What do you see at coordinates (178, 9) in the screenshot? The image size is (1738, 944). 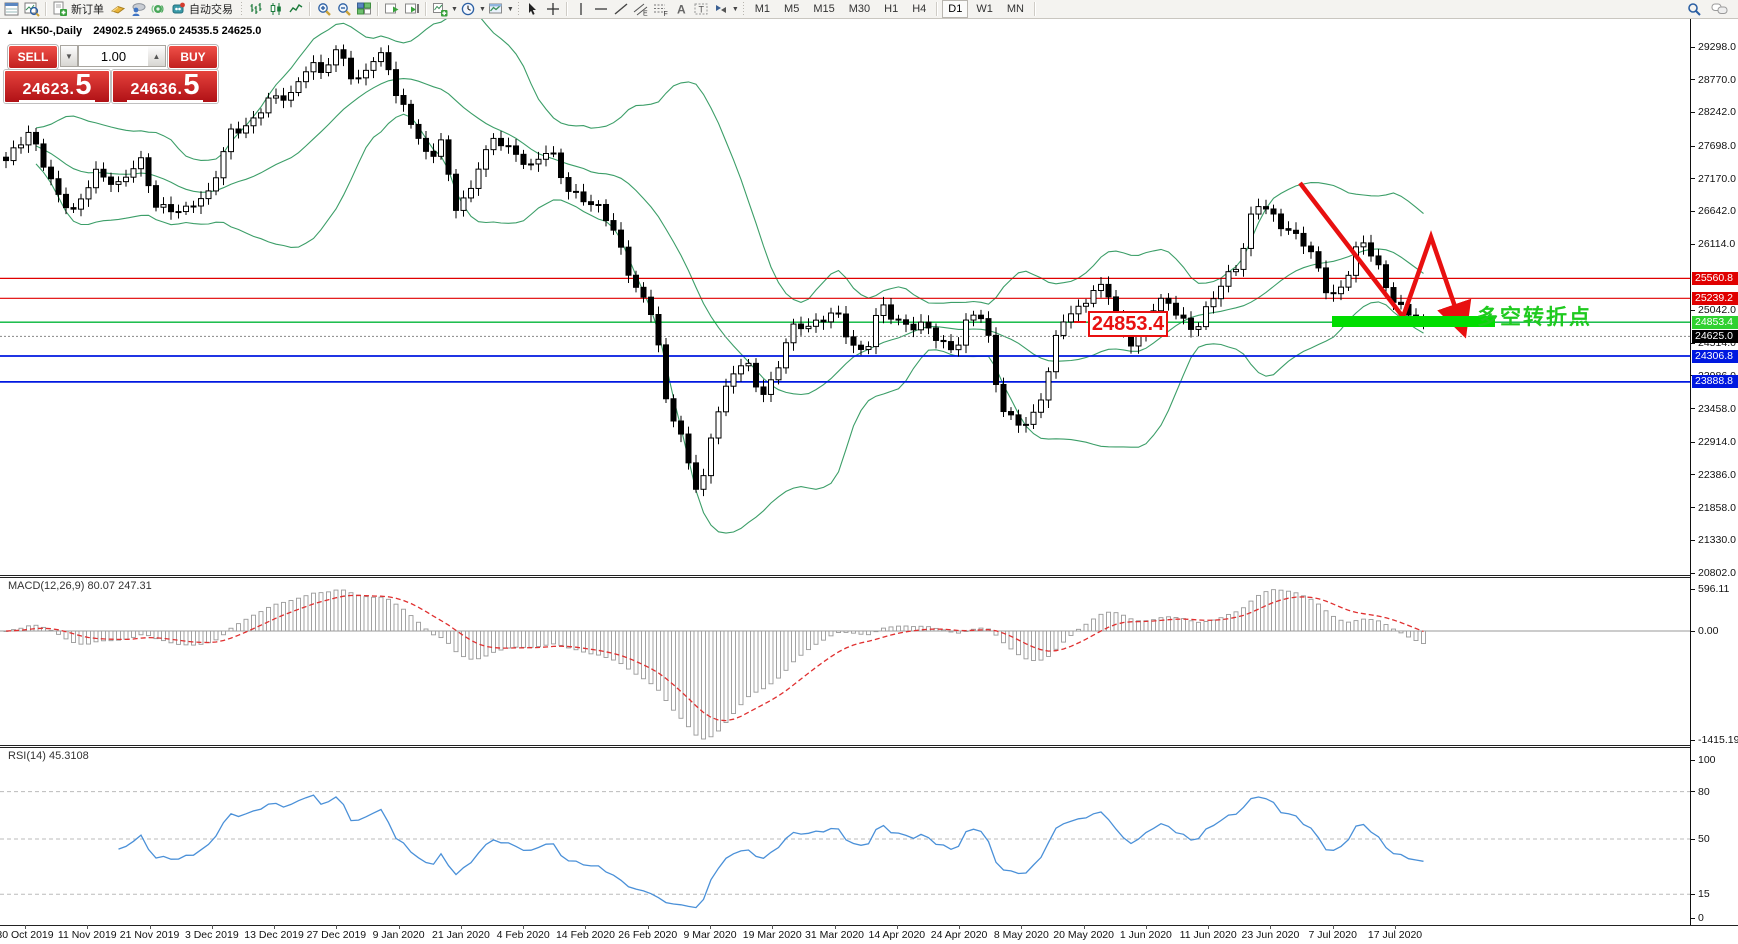 I see `autotrading-icon` at bounding box center [178, 9].